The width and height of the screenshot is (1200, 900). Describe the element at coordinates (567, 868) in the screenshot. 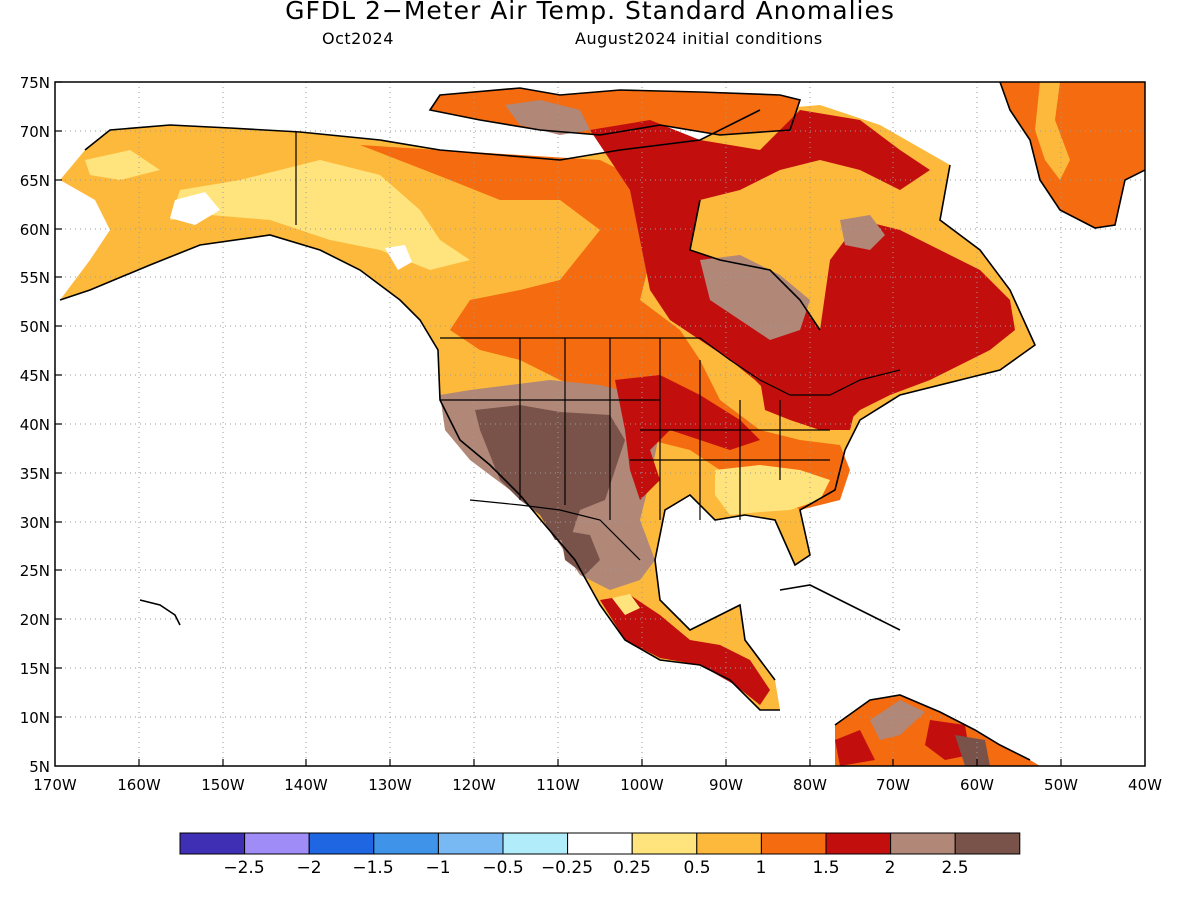

I see `colorbar-label: −0.25` at that location.